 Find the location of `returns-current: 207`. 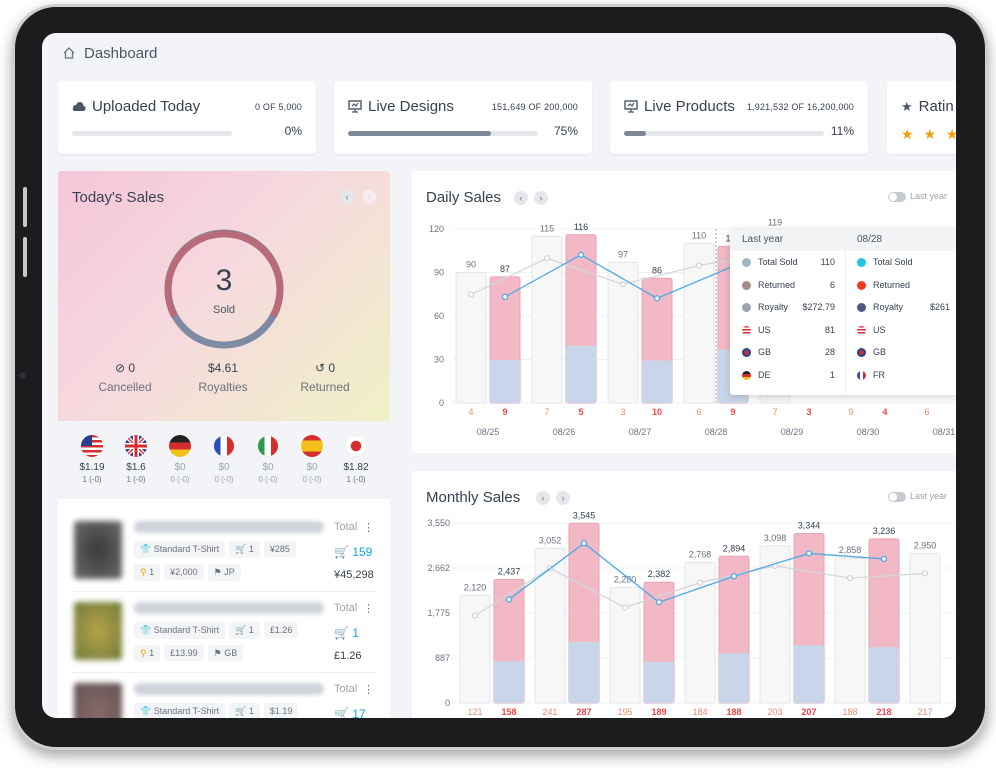

returns-current: 207 is located at coordinates (808, 712).